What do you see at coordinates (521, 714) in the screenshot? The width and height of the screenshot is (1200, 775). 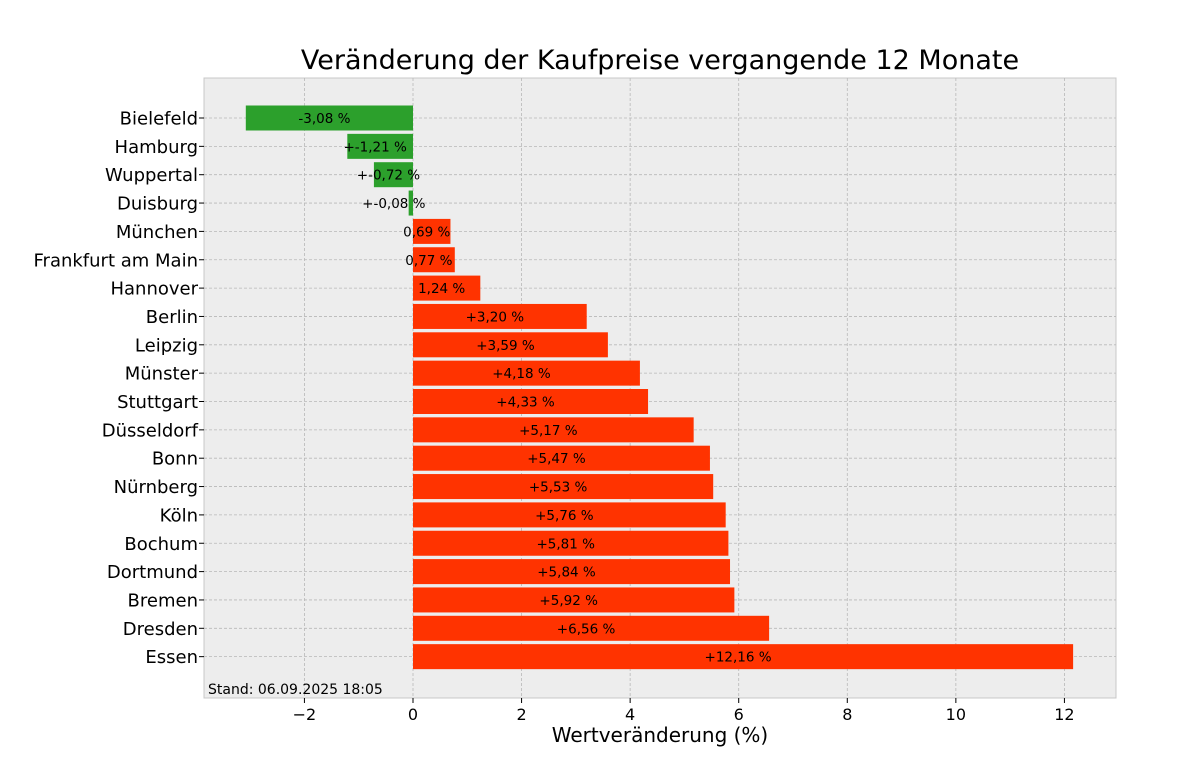 I see `x-tick-label: 2` at bounding box center [521, 714].